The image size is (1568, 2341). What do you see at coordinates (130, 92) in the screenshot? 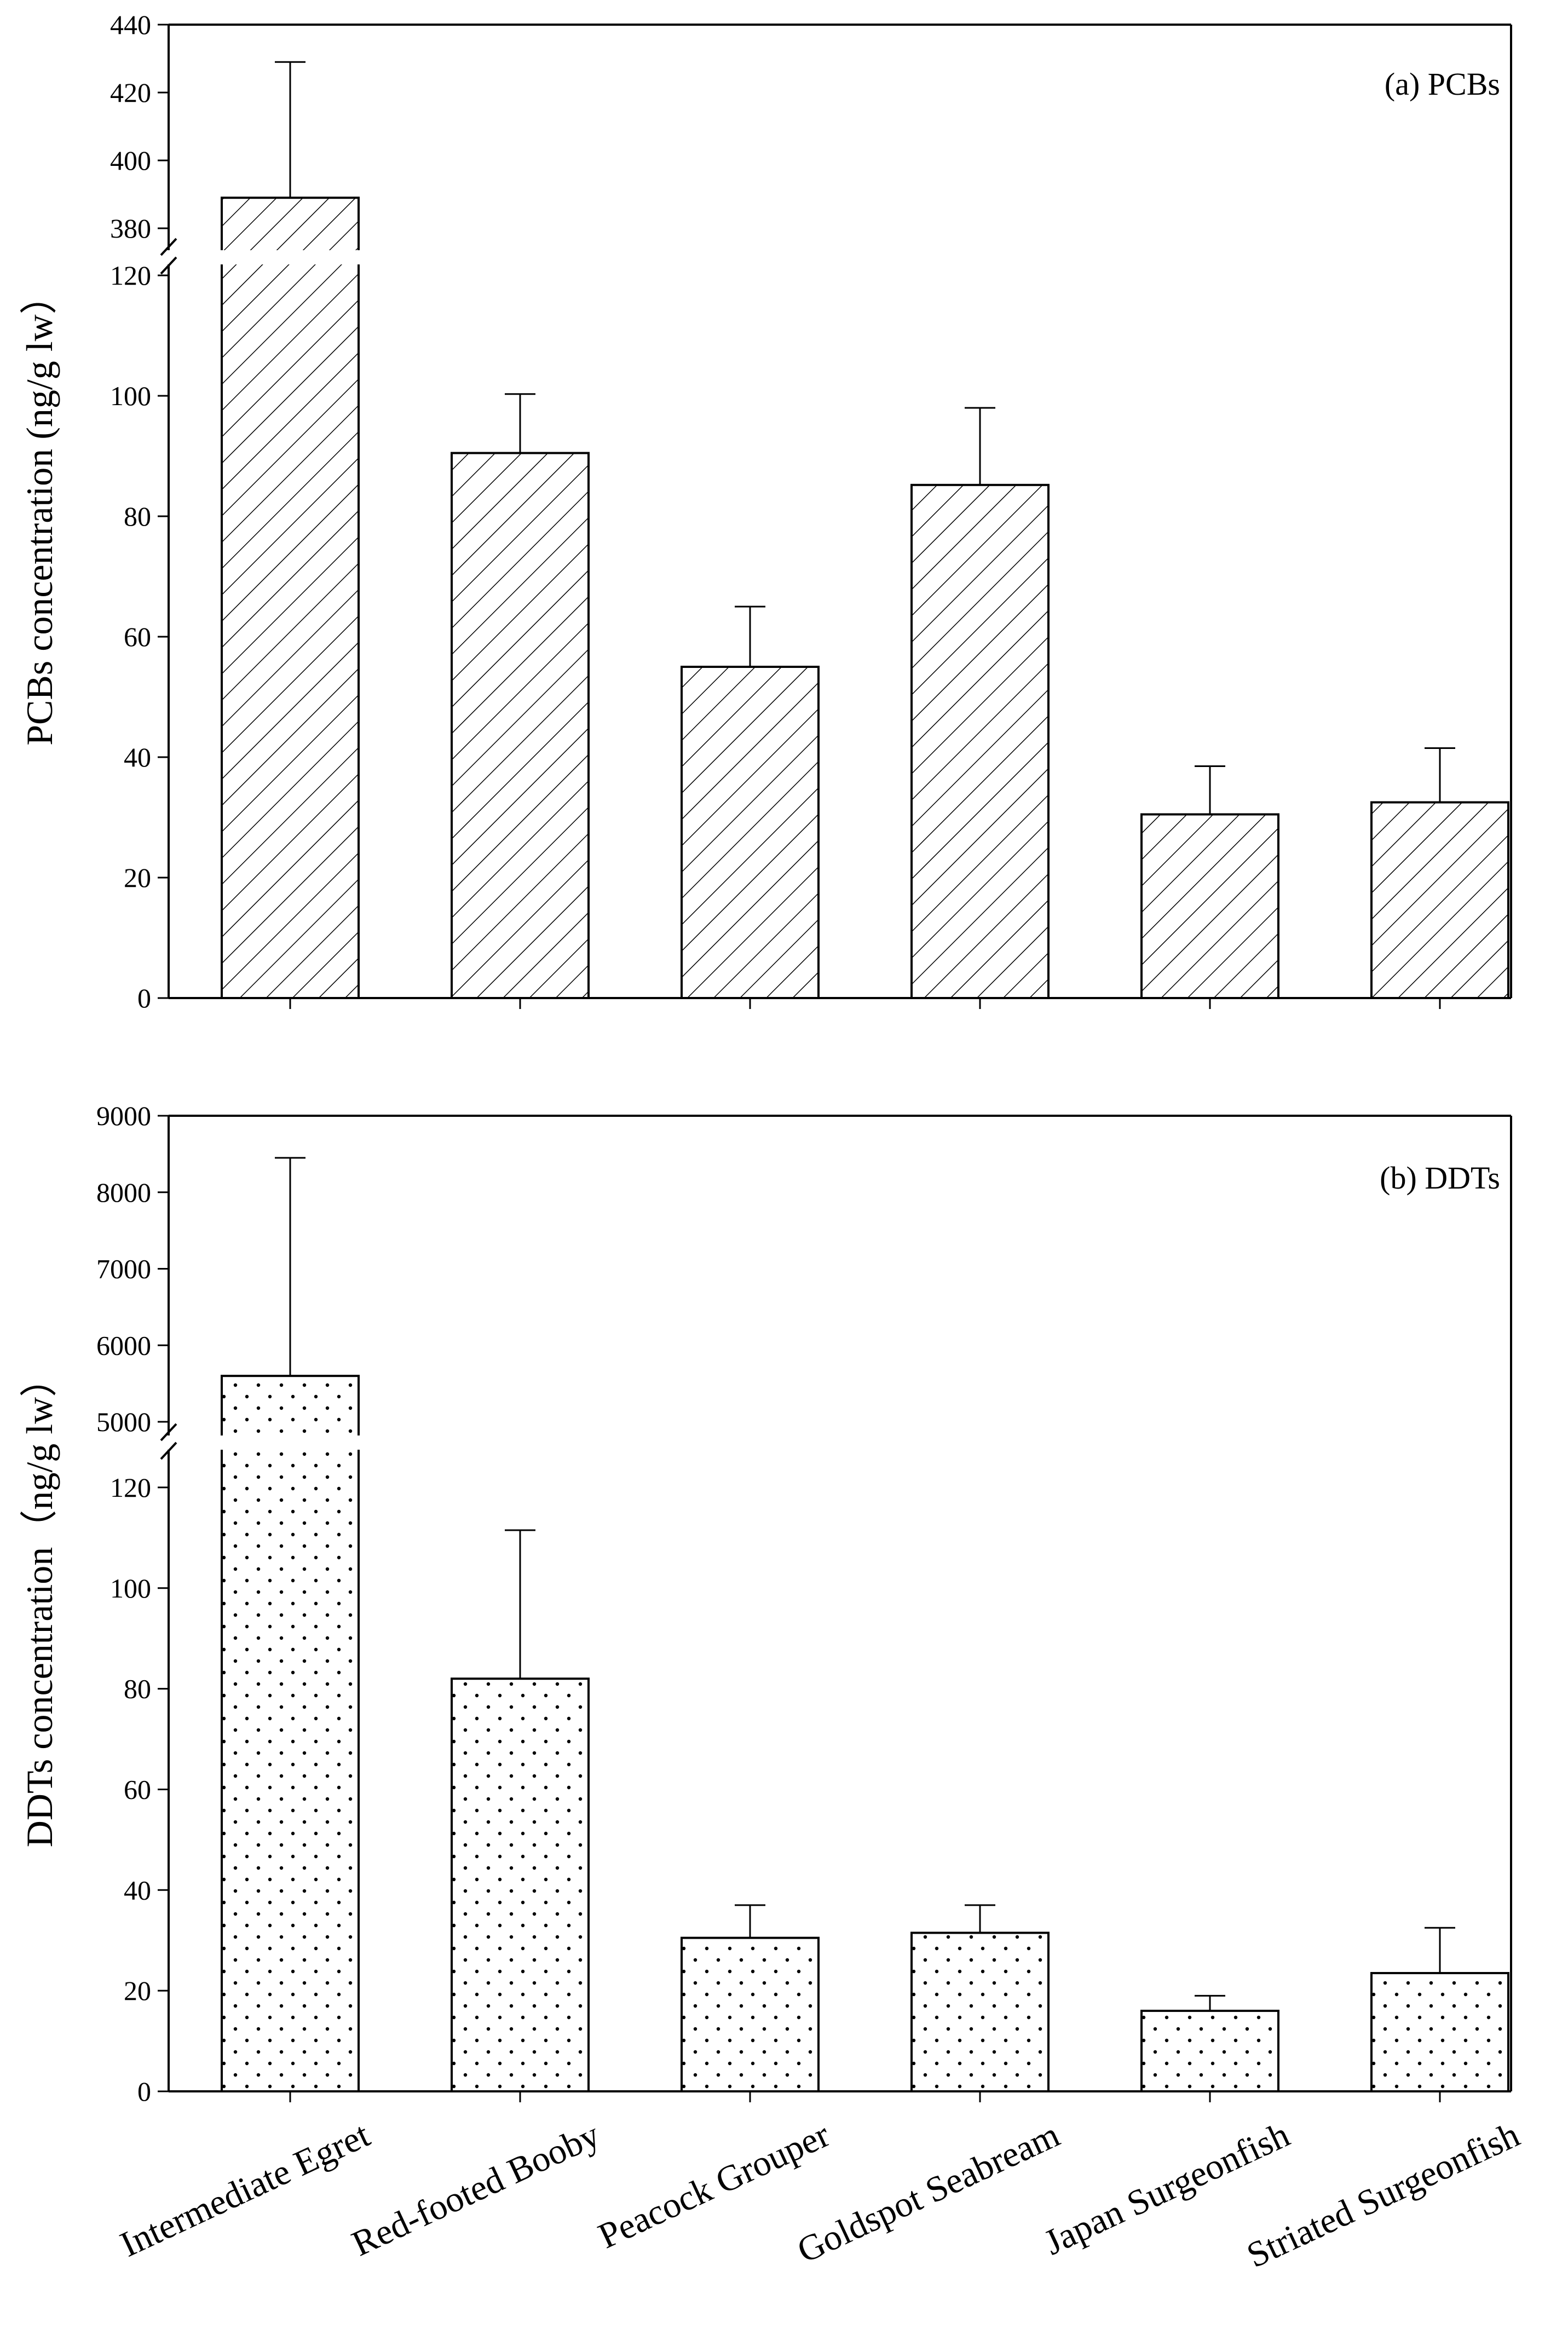
I see `y-tick-label: 420` at bounding box center [130, 92].